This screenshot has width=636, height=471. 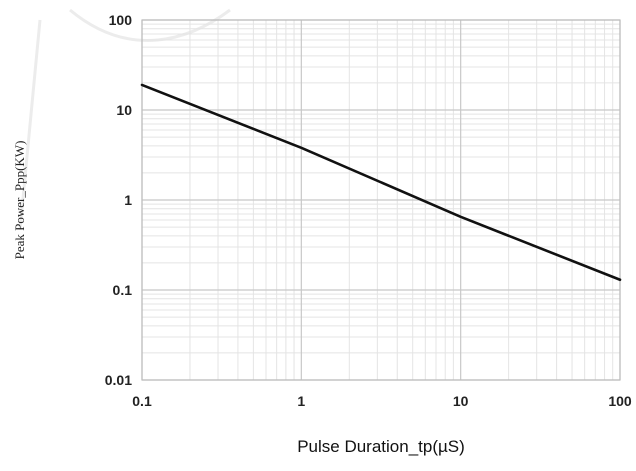 I want to click on y-tick-label: 0.01, so click(x=118, y=380).